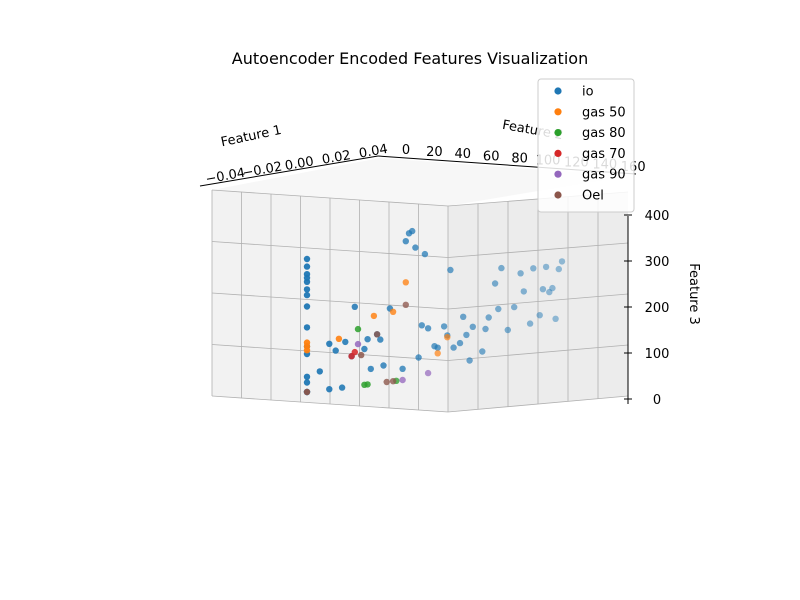 The width and height of the screenshot is (800, 600). I want to click on z-axis-label: Feature 3, so click(693, 294).